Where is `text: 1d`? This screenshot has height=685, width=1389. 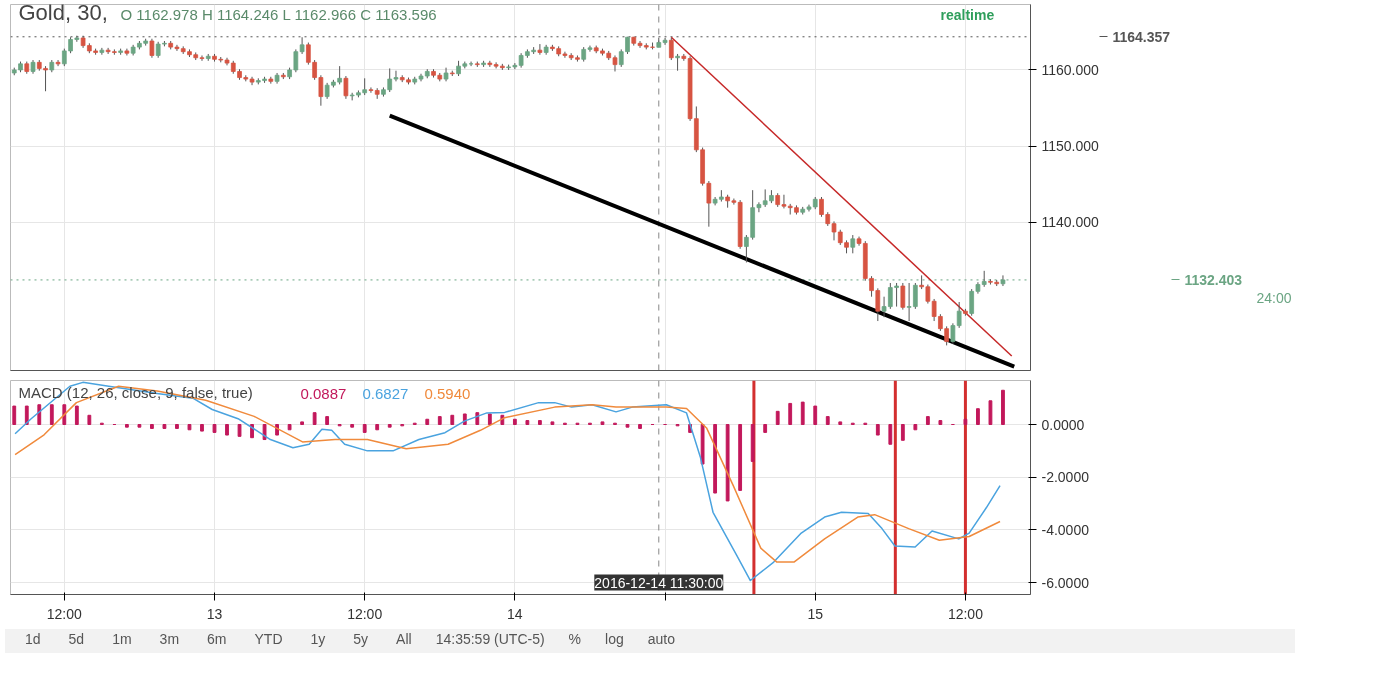
text: 1d is located at coordinates (33, 639).